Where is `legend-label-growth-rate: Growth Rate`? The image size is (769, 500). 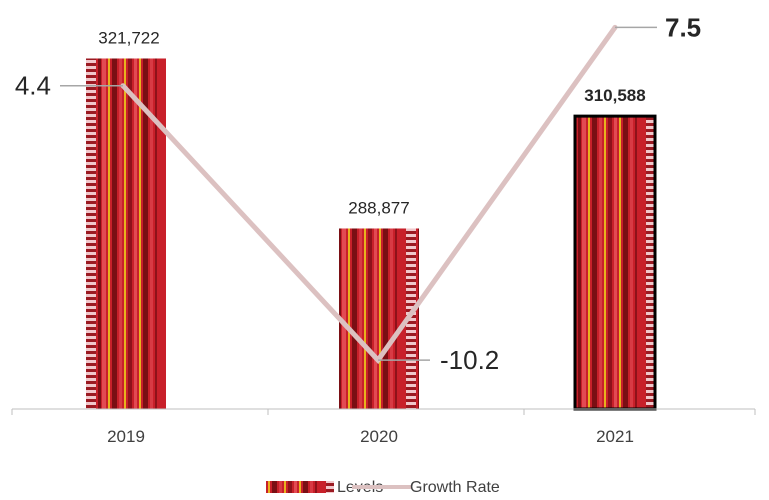 legend-label-growth-rate: Growth Rate is located at coordinates (455, 487).